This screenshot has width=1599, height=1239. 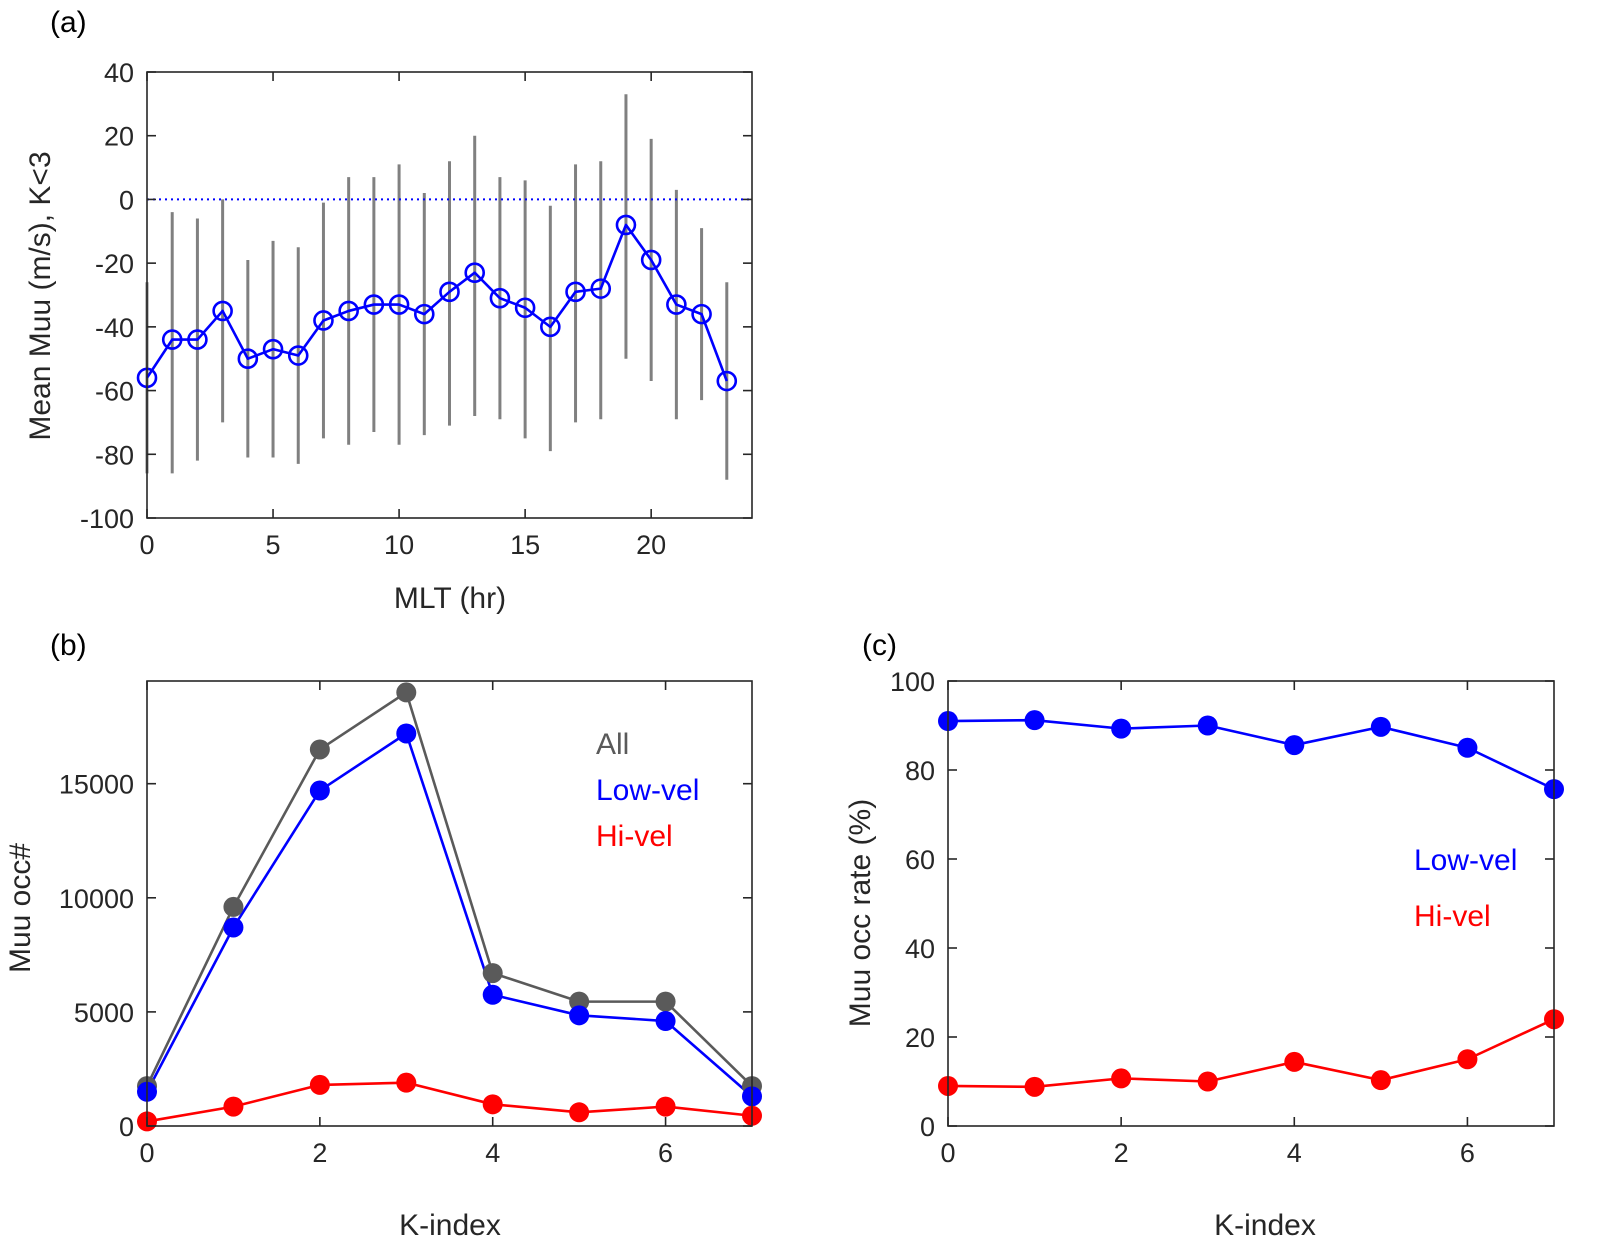 What do you see at coordinates (651, 545) in the screenshot?
I see `x-tick-label: 20` at bounding box center [651, 545].